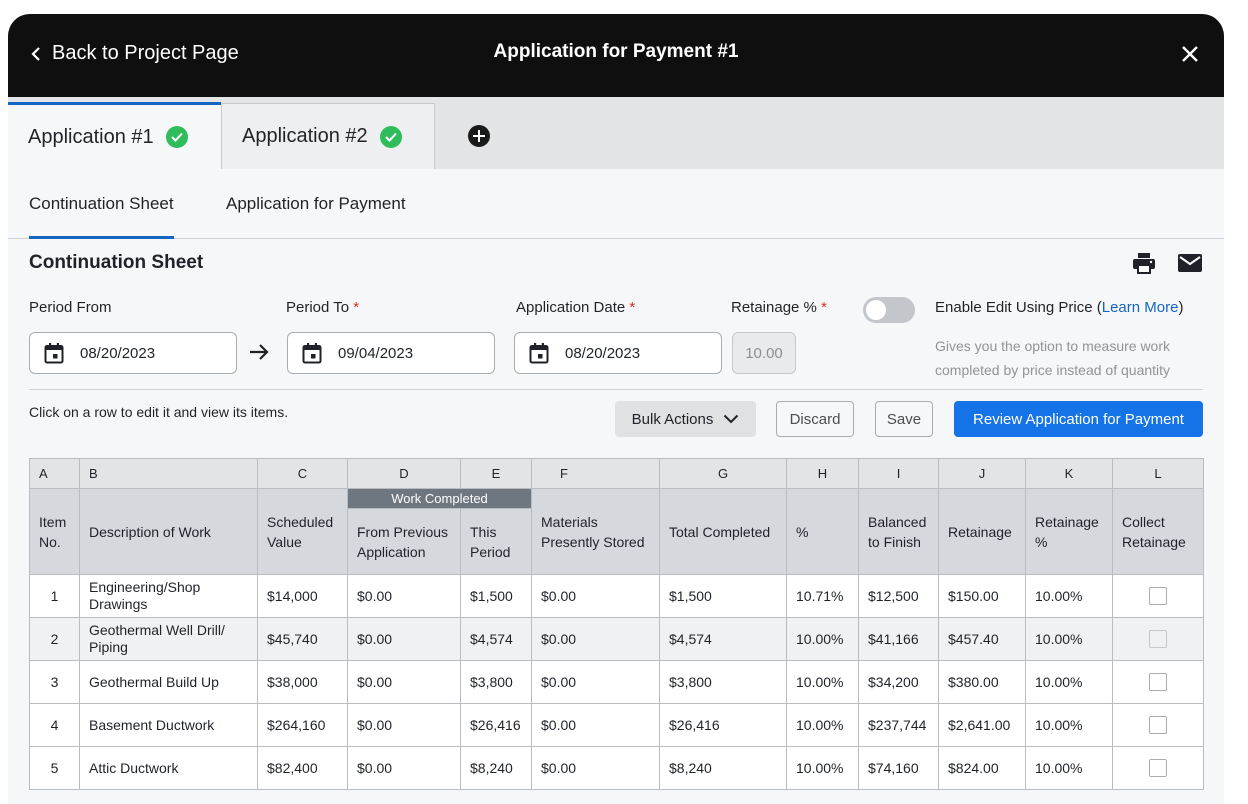  What do you see at coordinates (496, 725) in the screenshot?
I see `cell-this-period: $26,416` at bounding box center [496, 725].